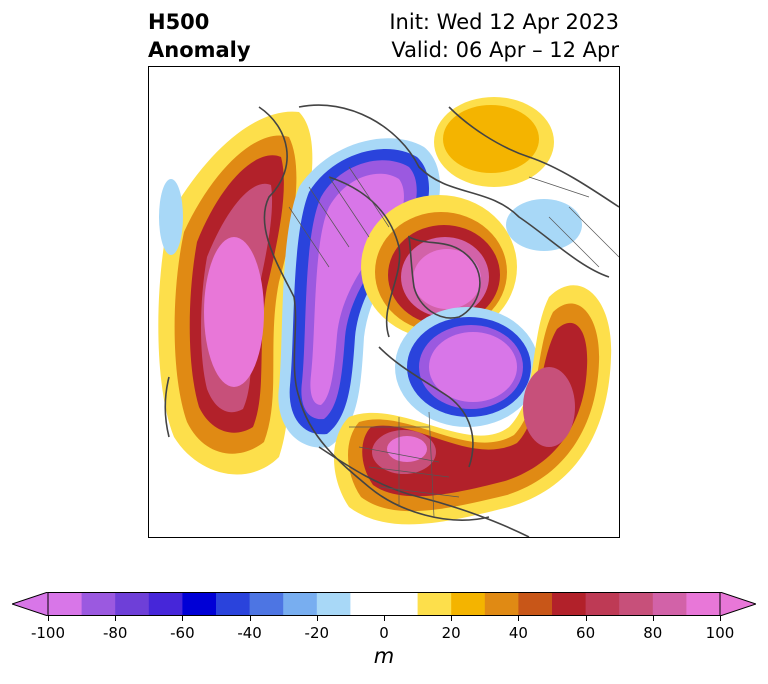  Describe the element at coordinates (504, 22) in the screenshot. I see `title-init-time: Init: Wed 12 Apr 2023` at that location.